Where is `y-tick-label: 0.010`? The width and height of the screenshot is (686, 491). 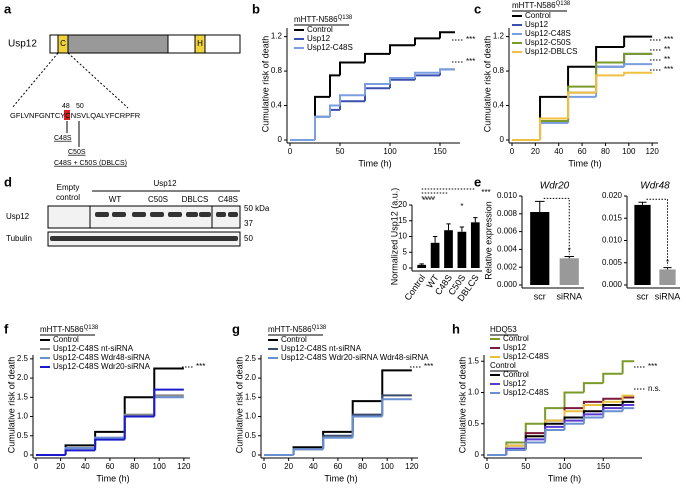 y-tick-label: 0.010 is located at coordinates (612, 240).